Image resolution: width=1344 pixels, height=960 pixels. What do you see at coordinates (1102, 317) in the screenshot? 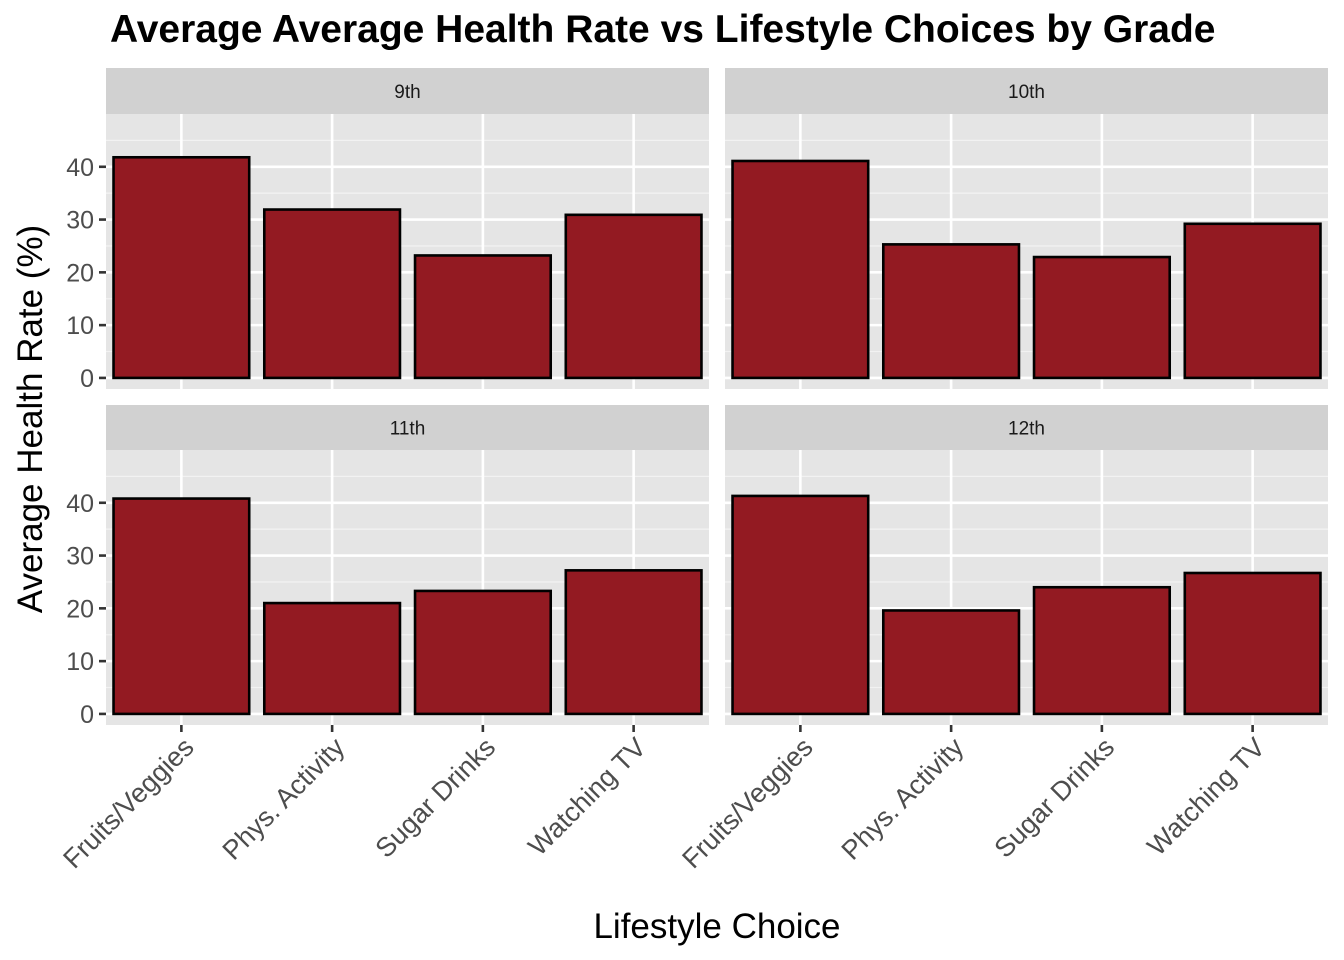
I see `bar-10th-sugar-drinks` at bounding box center [1102, 317].